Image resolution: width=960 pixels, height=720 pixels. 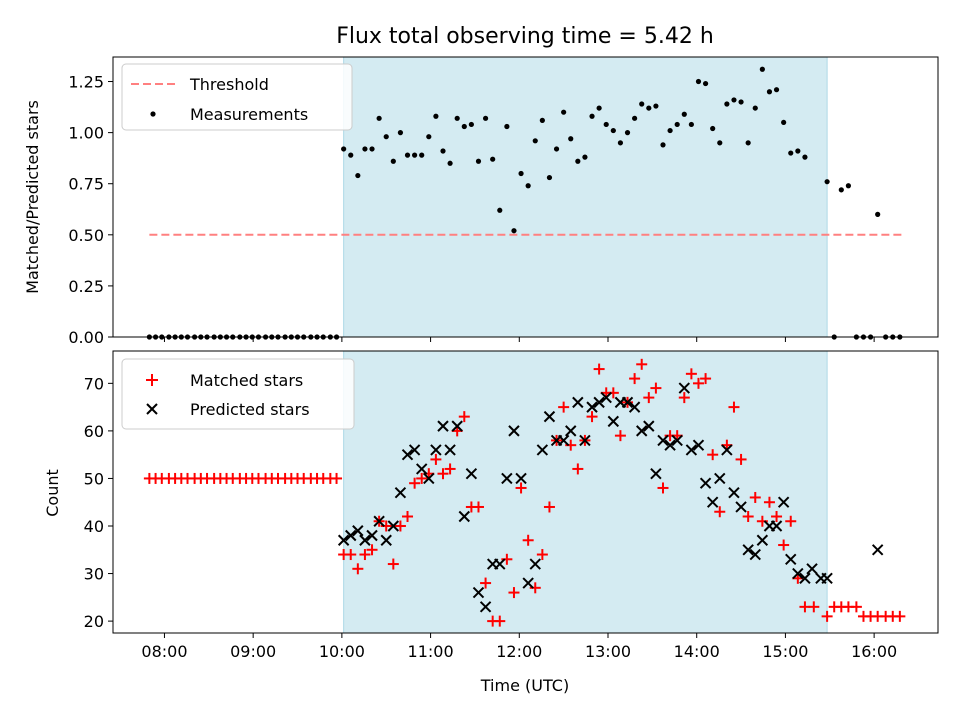 I want to click on bottom-y-axis-label: Count, so click(x=52, y=493).